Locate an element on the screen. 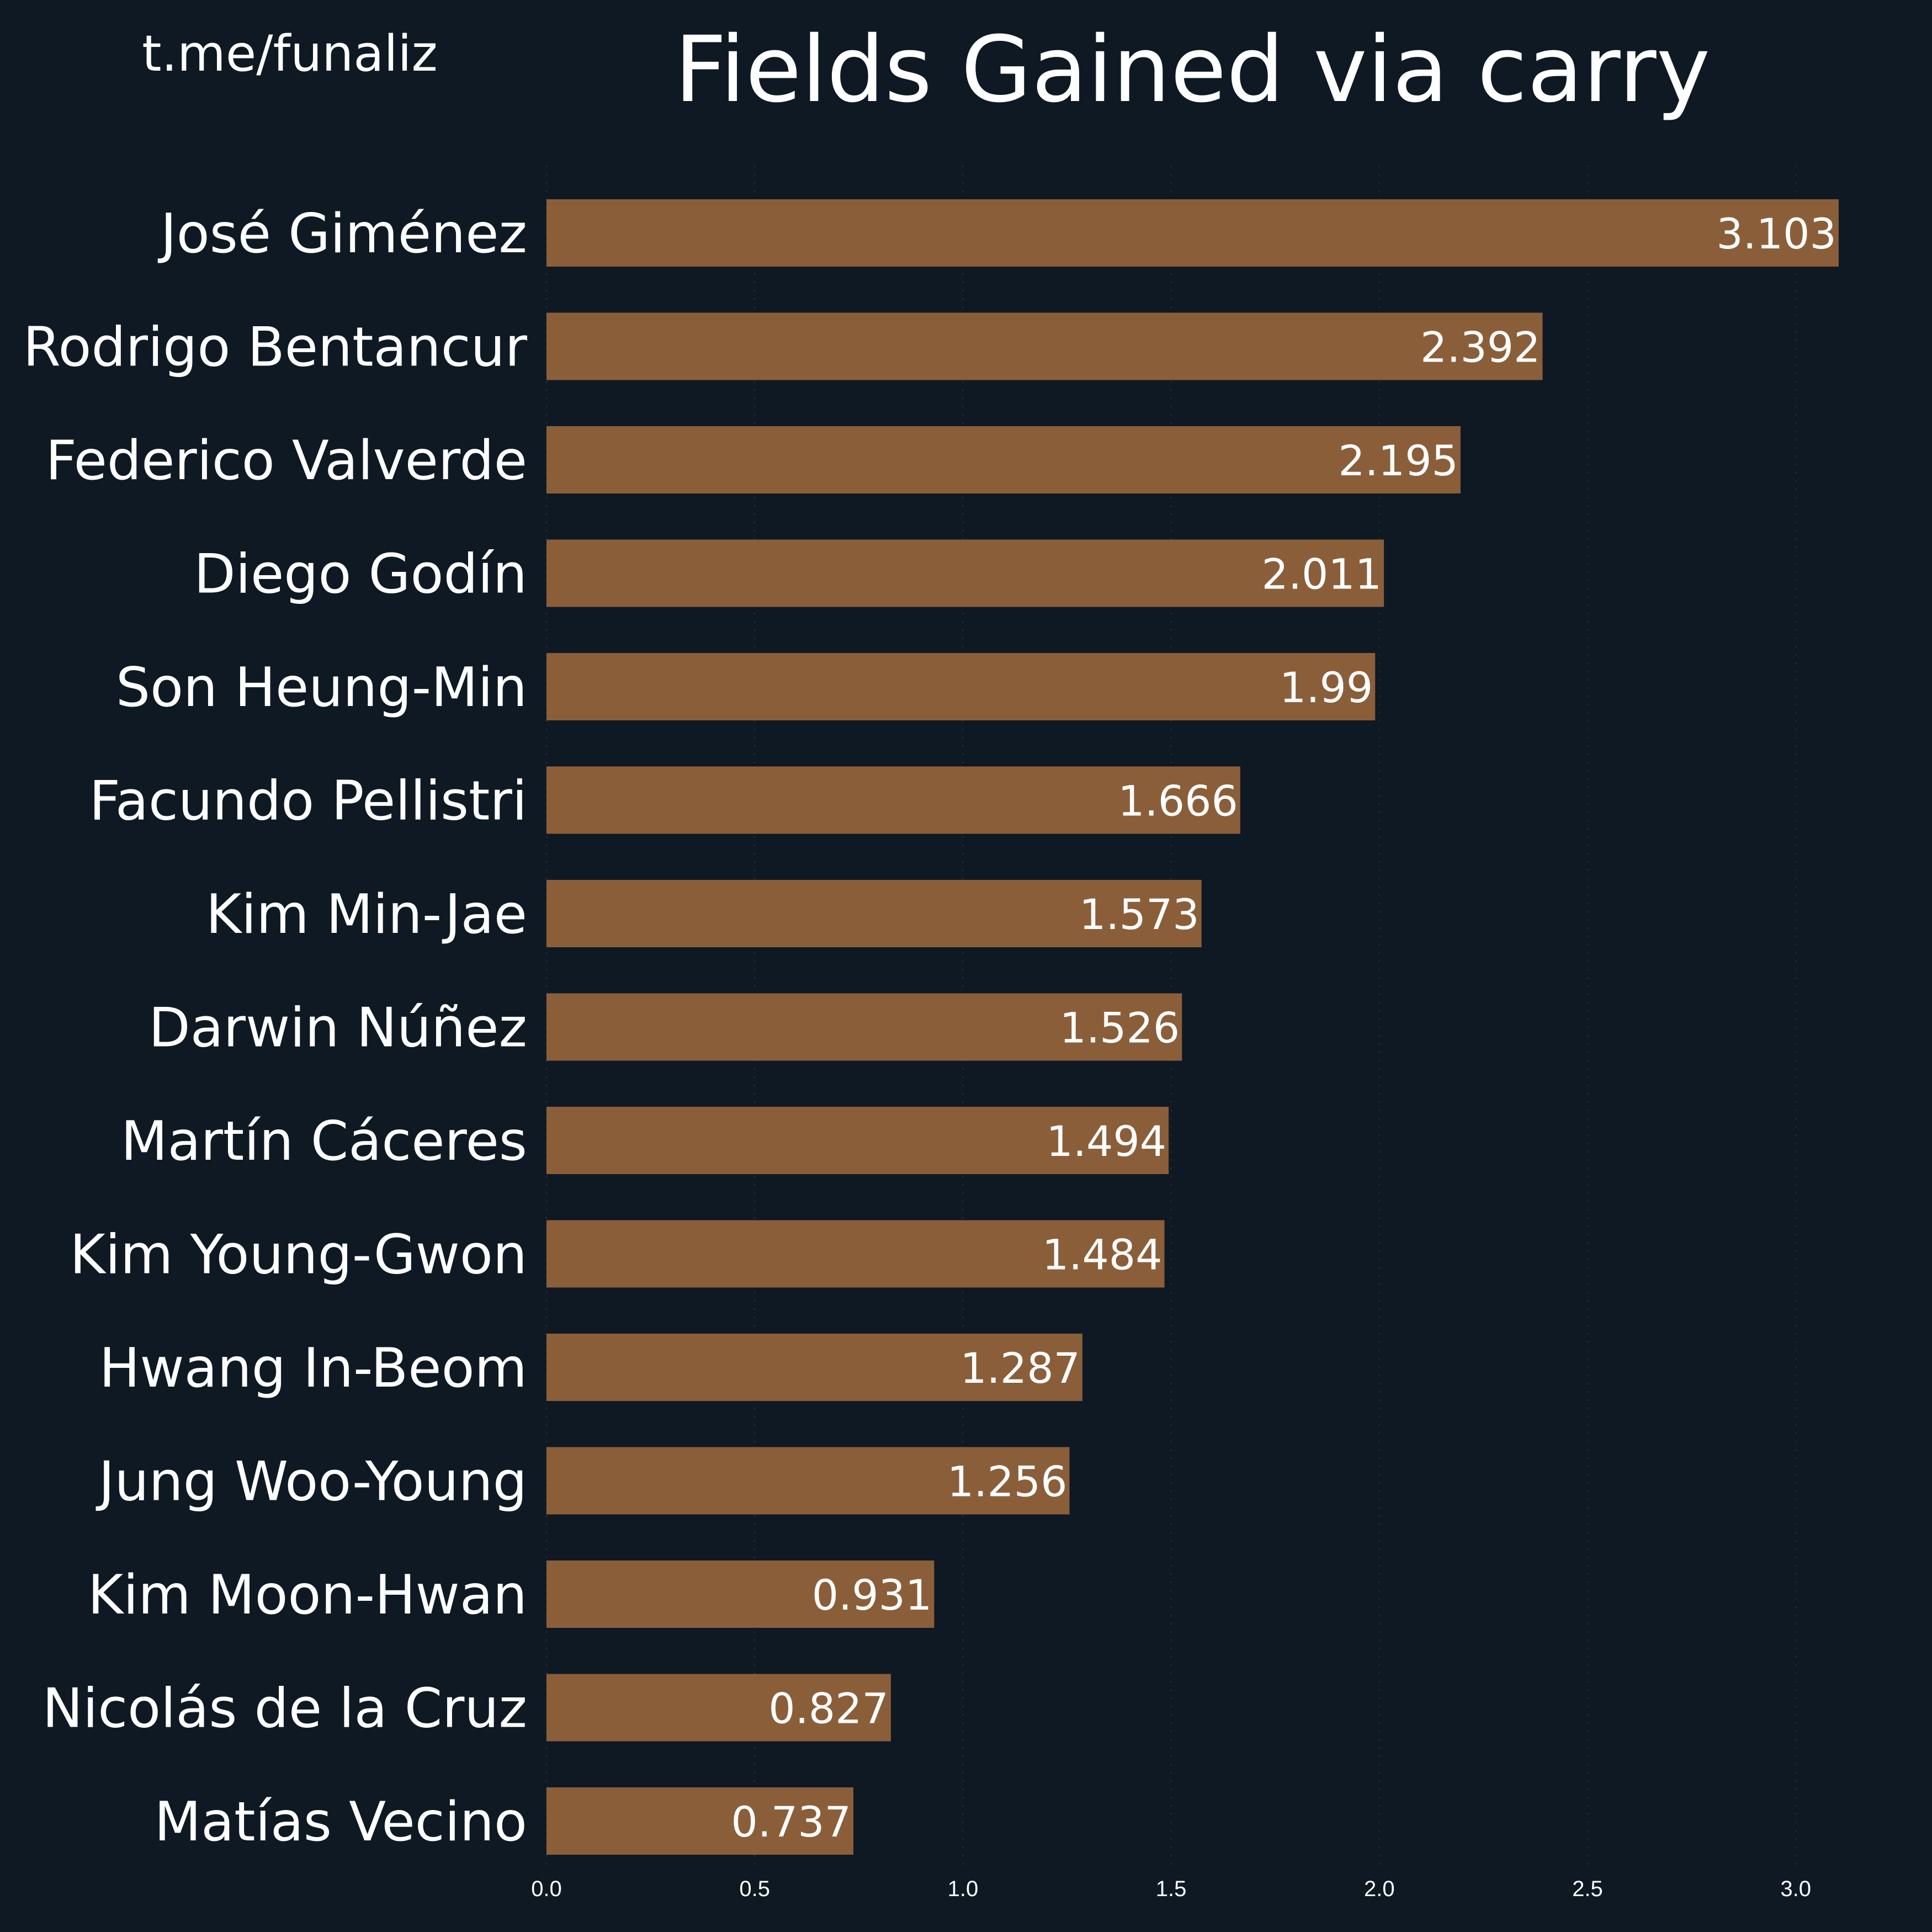 The height and width of the screenshot is (1932, 1932). value-label: 2.011 is located at coordinates (1322, 575).